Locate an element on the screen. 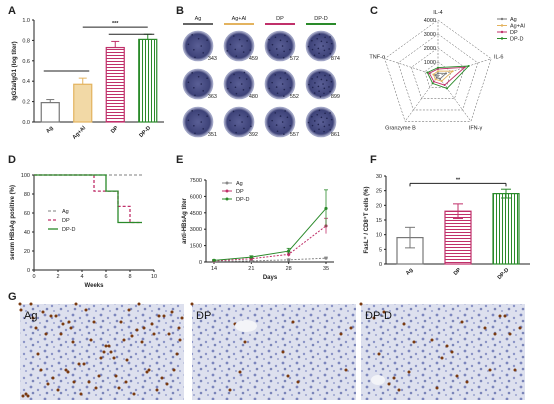 This screenshot has width=554, height=404. a-x-tick-label: DP-D is located at coordinates (145, 132).